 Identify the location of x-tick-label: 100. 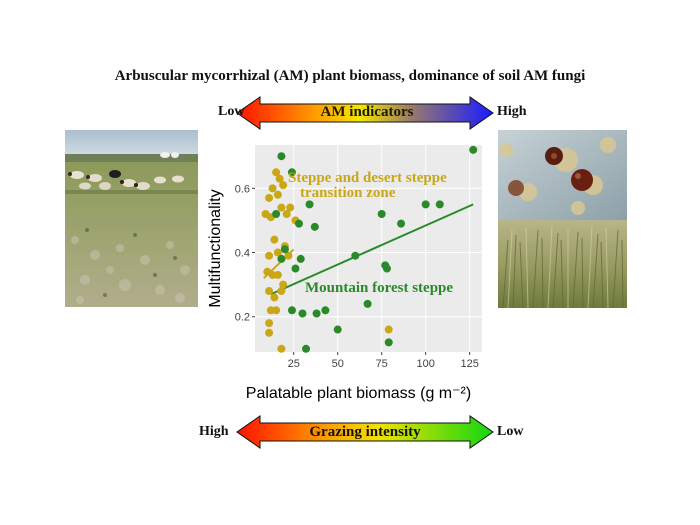
(426, 364).